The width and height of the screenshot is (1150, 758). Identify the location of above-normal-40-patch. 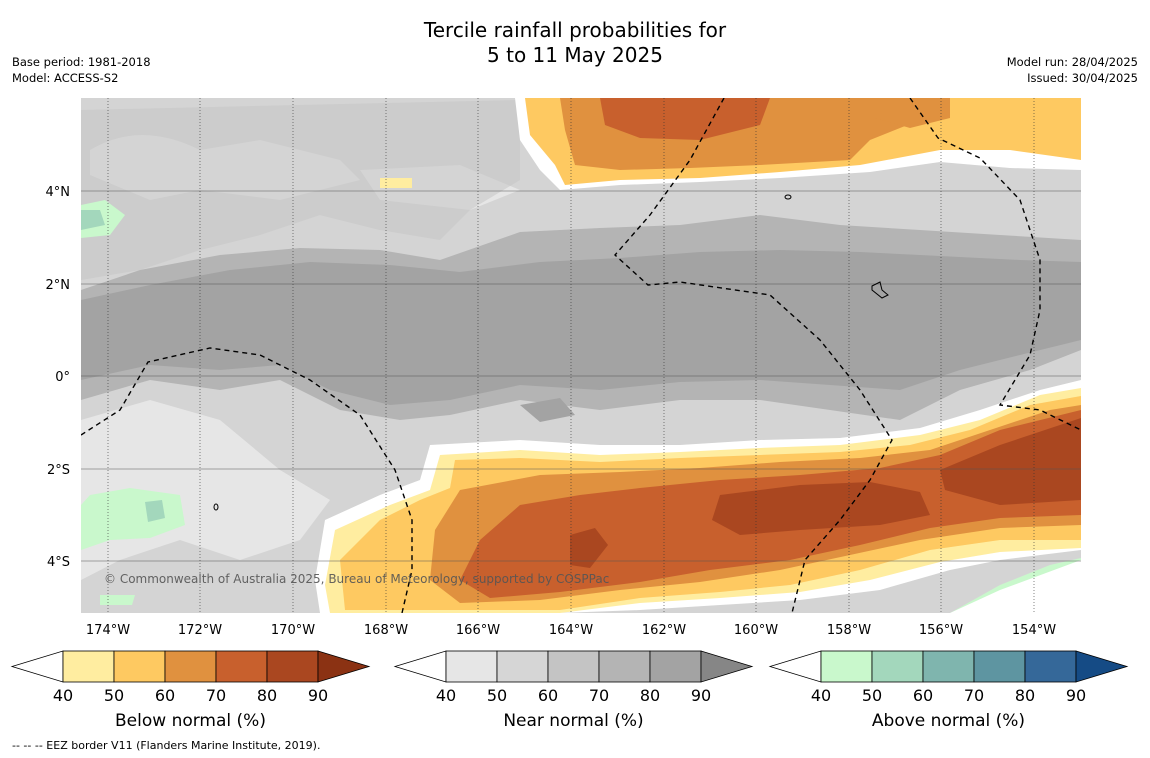
(117, 600).